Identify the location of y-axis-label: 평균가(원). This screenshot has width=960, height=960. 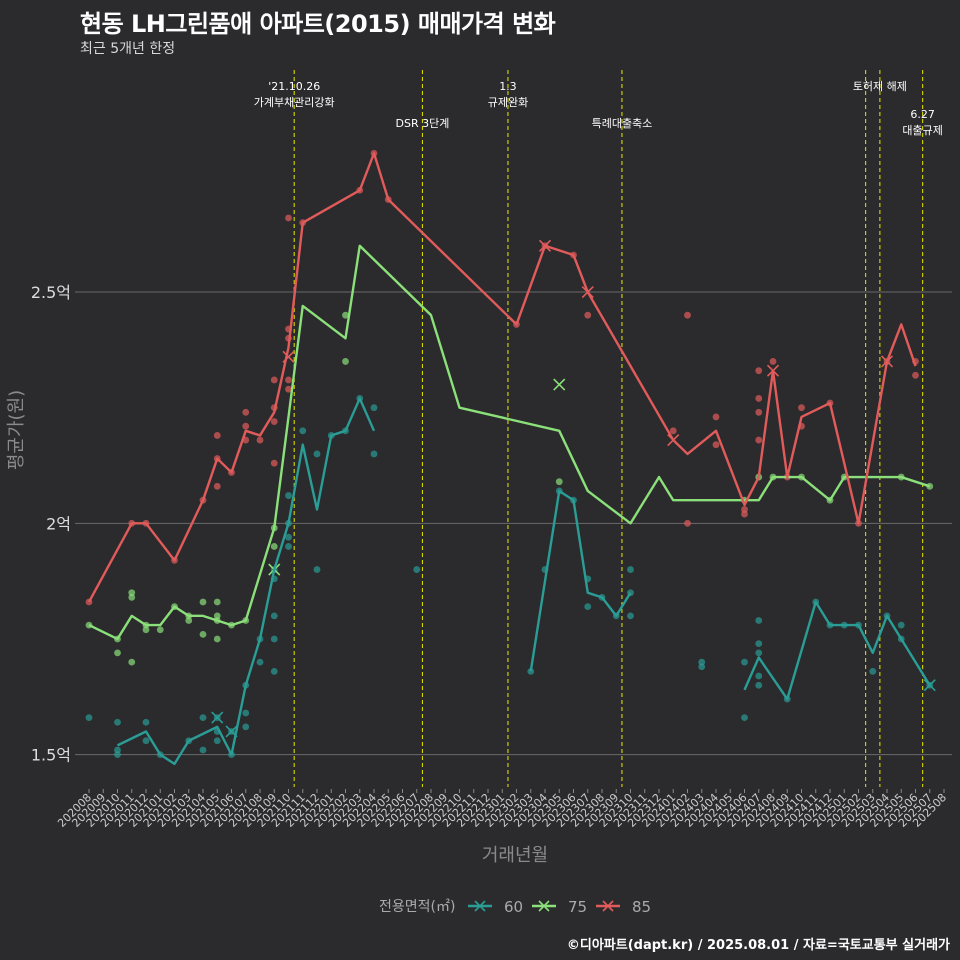
(16, 430).